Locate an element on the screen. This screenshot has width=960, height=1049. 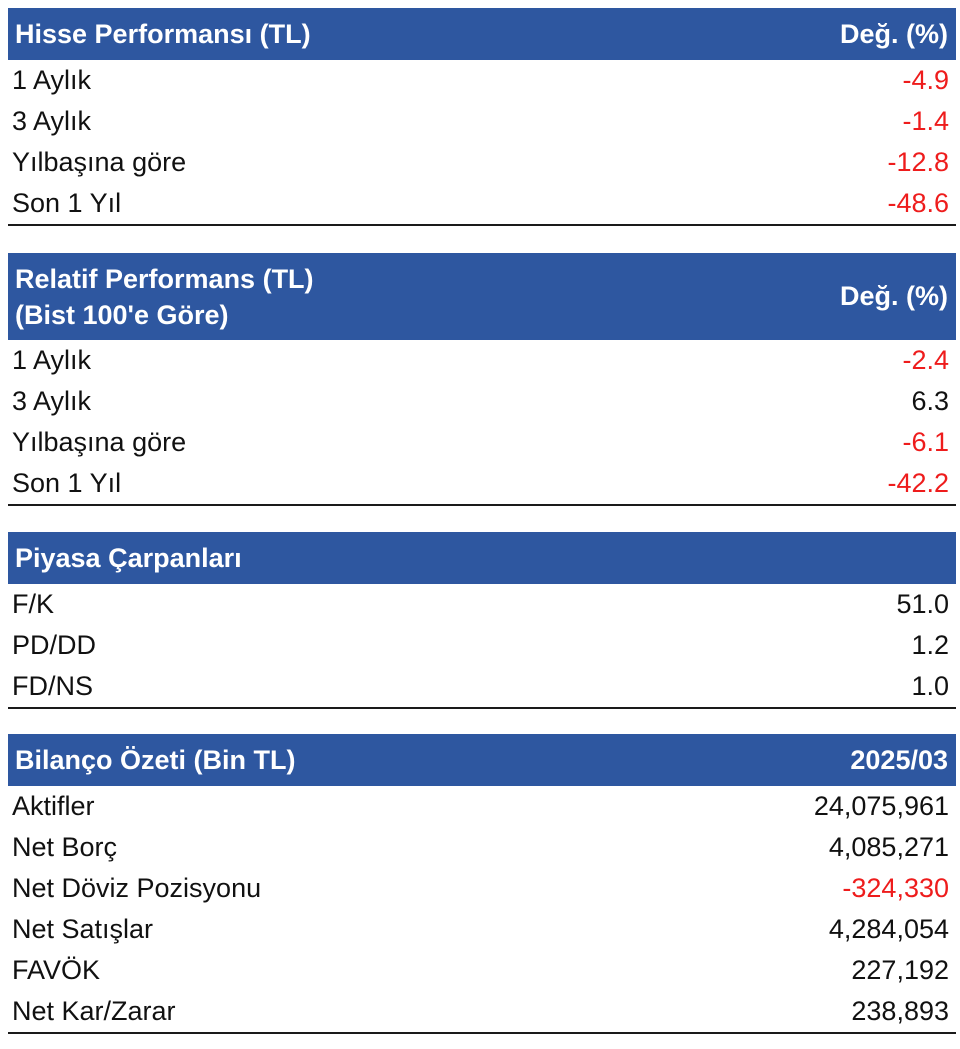
row-value: 51.0 is located at coordinates (922, 604).